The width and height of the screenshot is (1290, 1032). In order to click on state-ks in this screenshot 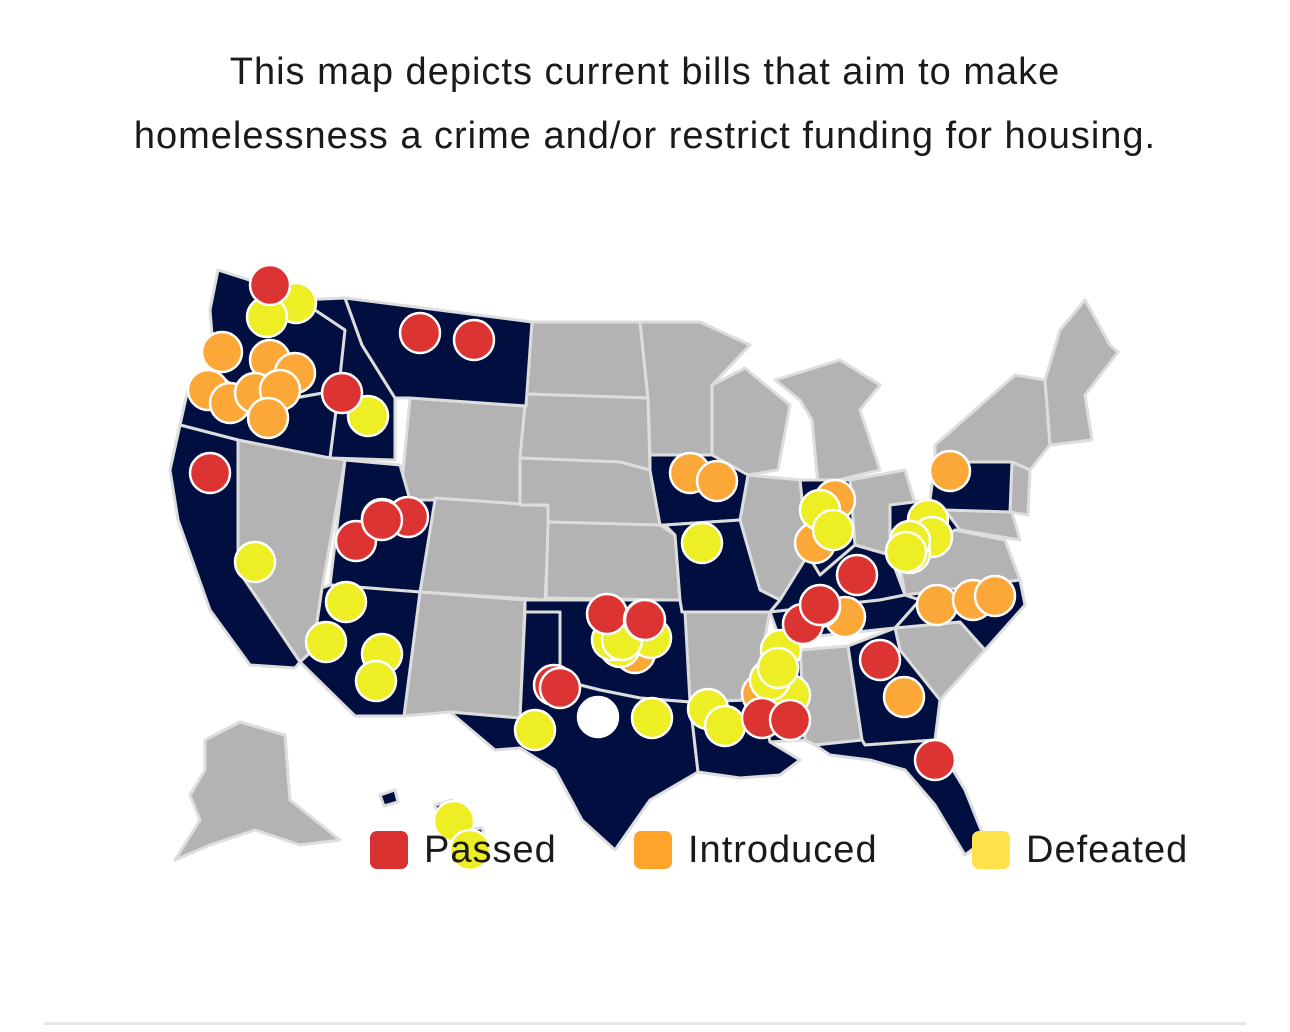, I will do `click(613, 561)`.